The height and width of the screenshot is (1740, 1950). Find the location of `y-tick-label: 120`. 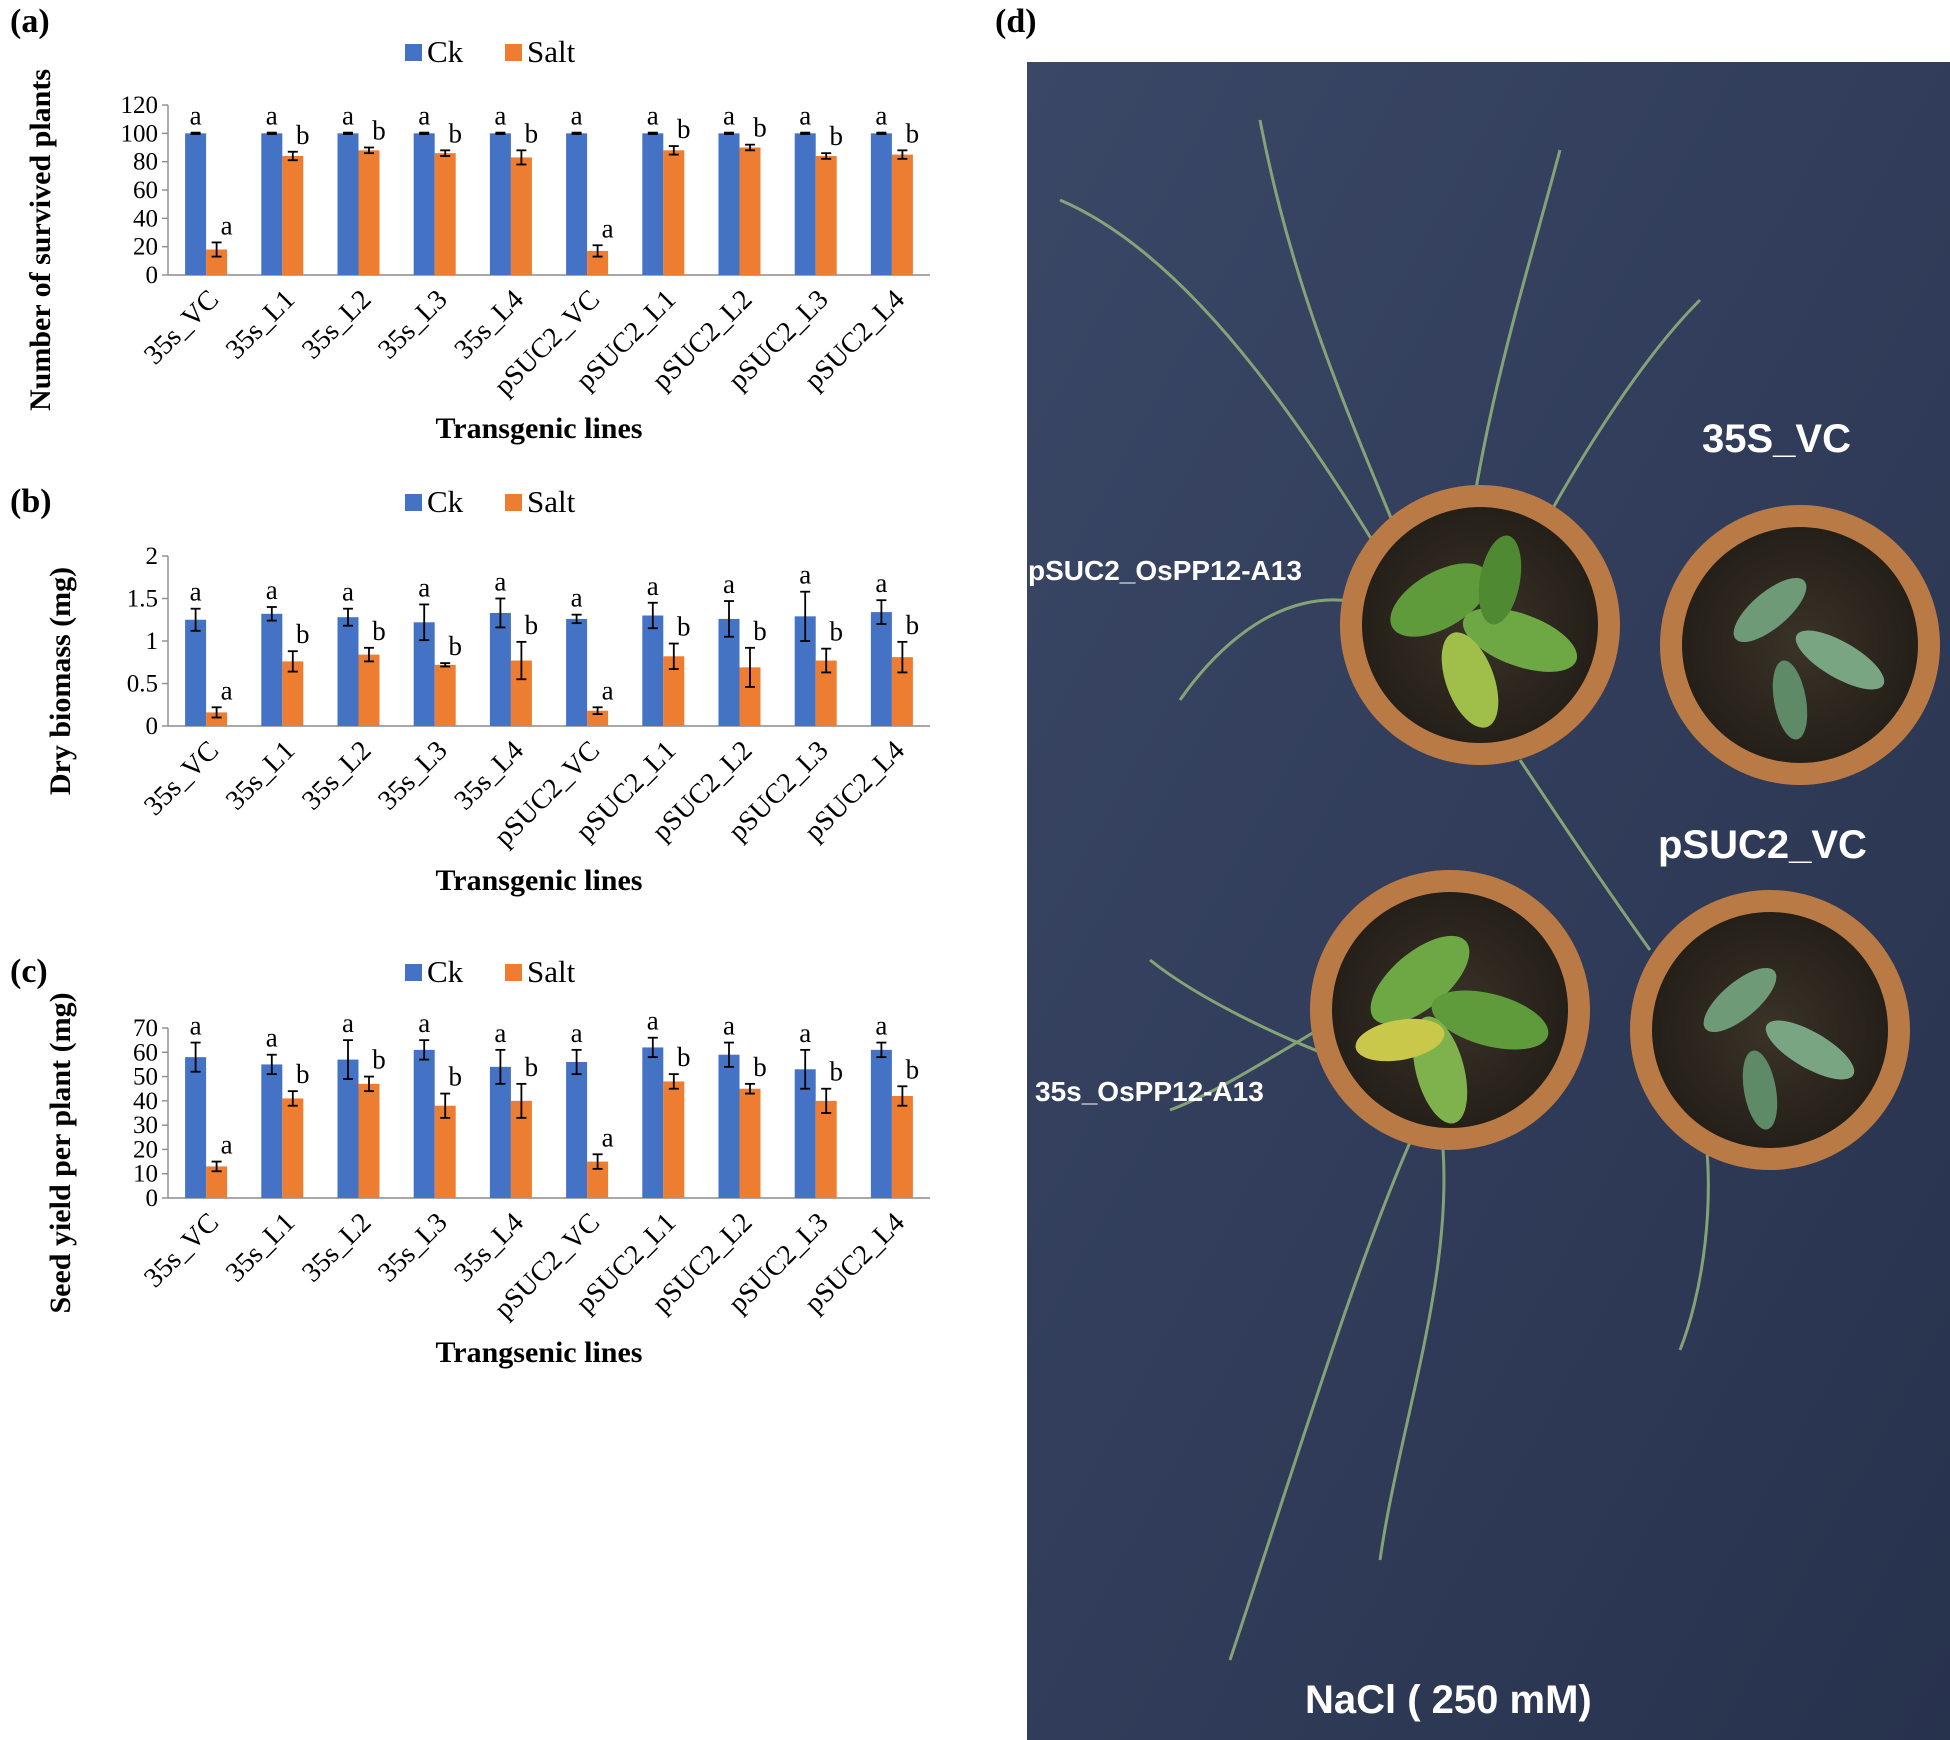

y-tick-label: 120 is located at coordinates (140, 105).